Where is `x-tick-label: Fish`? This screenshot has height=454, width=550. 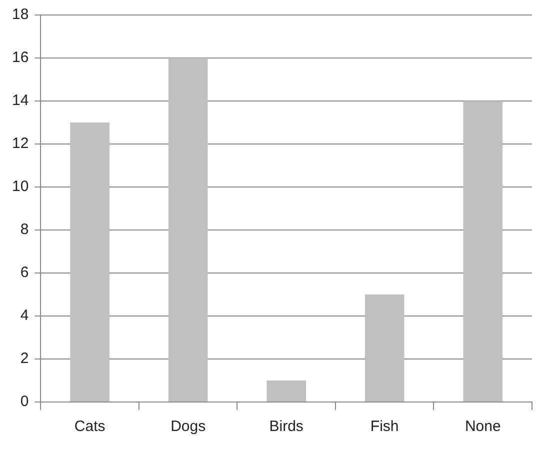
x-tick-label: Fish is located at coordinates (384, 427).